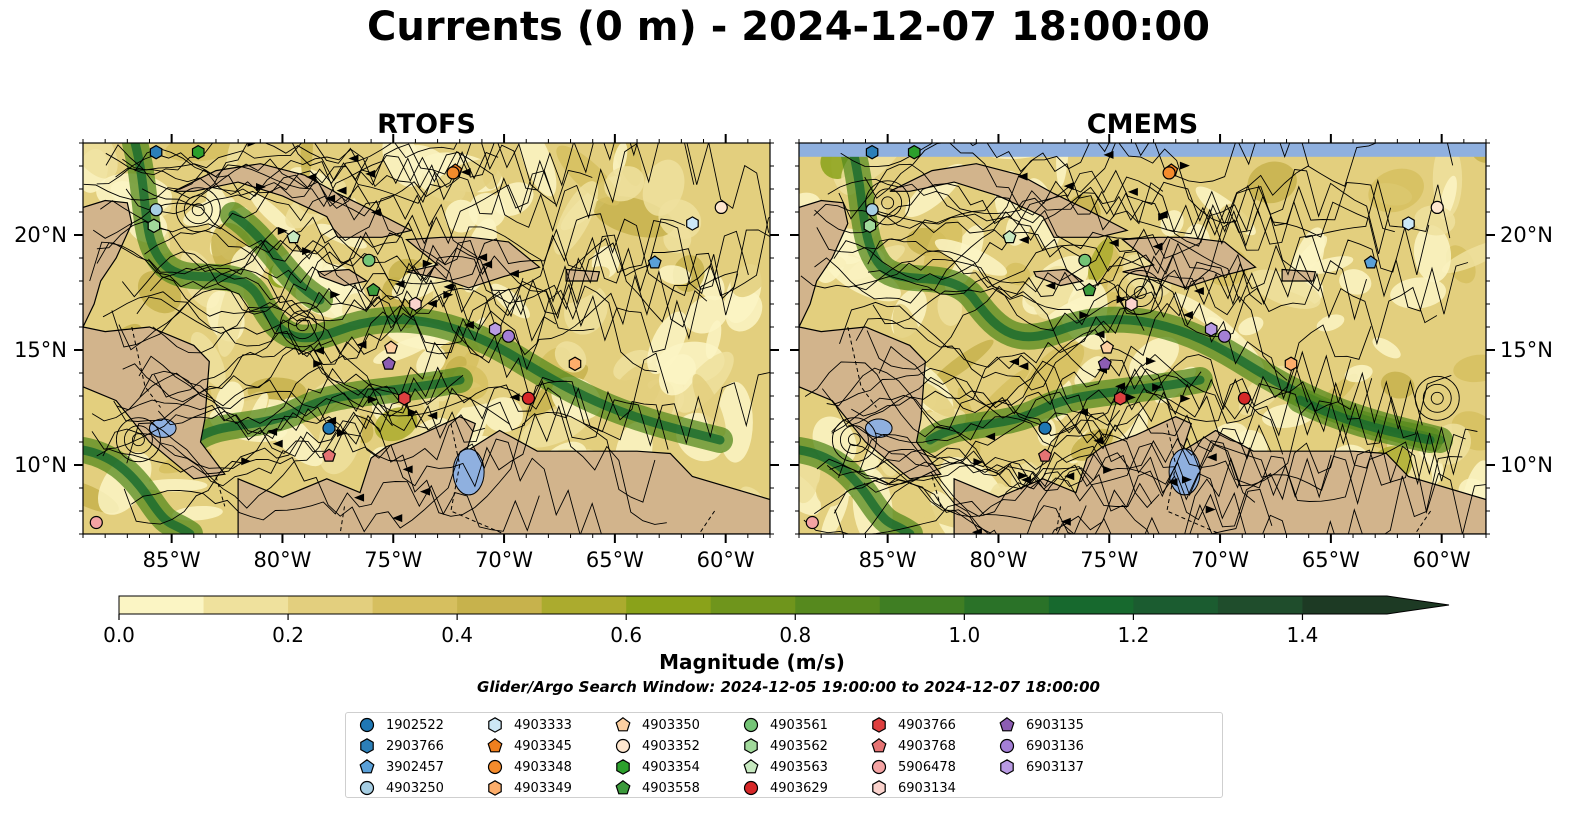 Image resolution: width=1577 pixels, height=827 pixels. I want to click on legend-item-5906478: 5906478, so click(913, 767).